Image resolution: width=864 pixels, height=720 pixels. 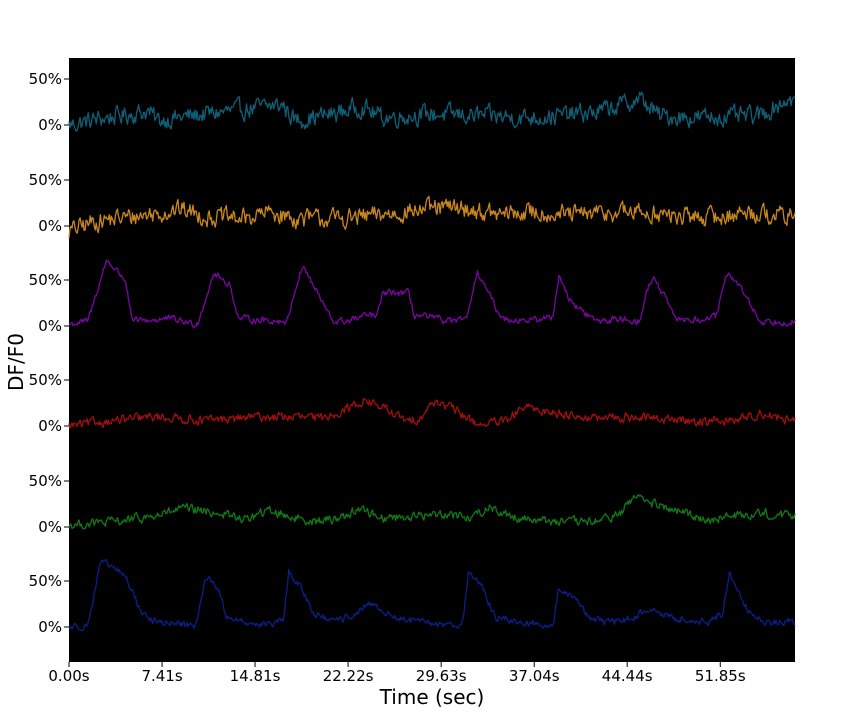 What do you see at coordinates (441, 676) in the screenshot?
I see `x-tick-label: 29.63s` at bounding box center [441, 676].